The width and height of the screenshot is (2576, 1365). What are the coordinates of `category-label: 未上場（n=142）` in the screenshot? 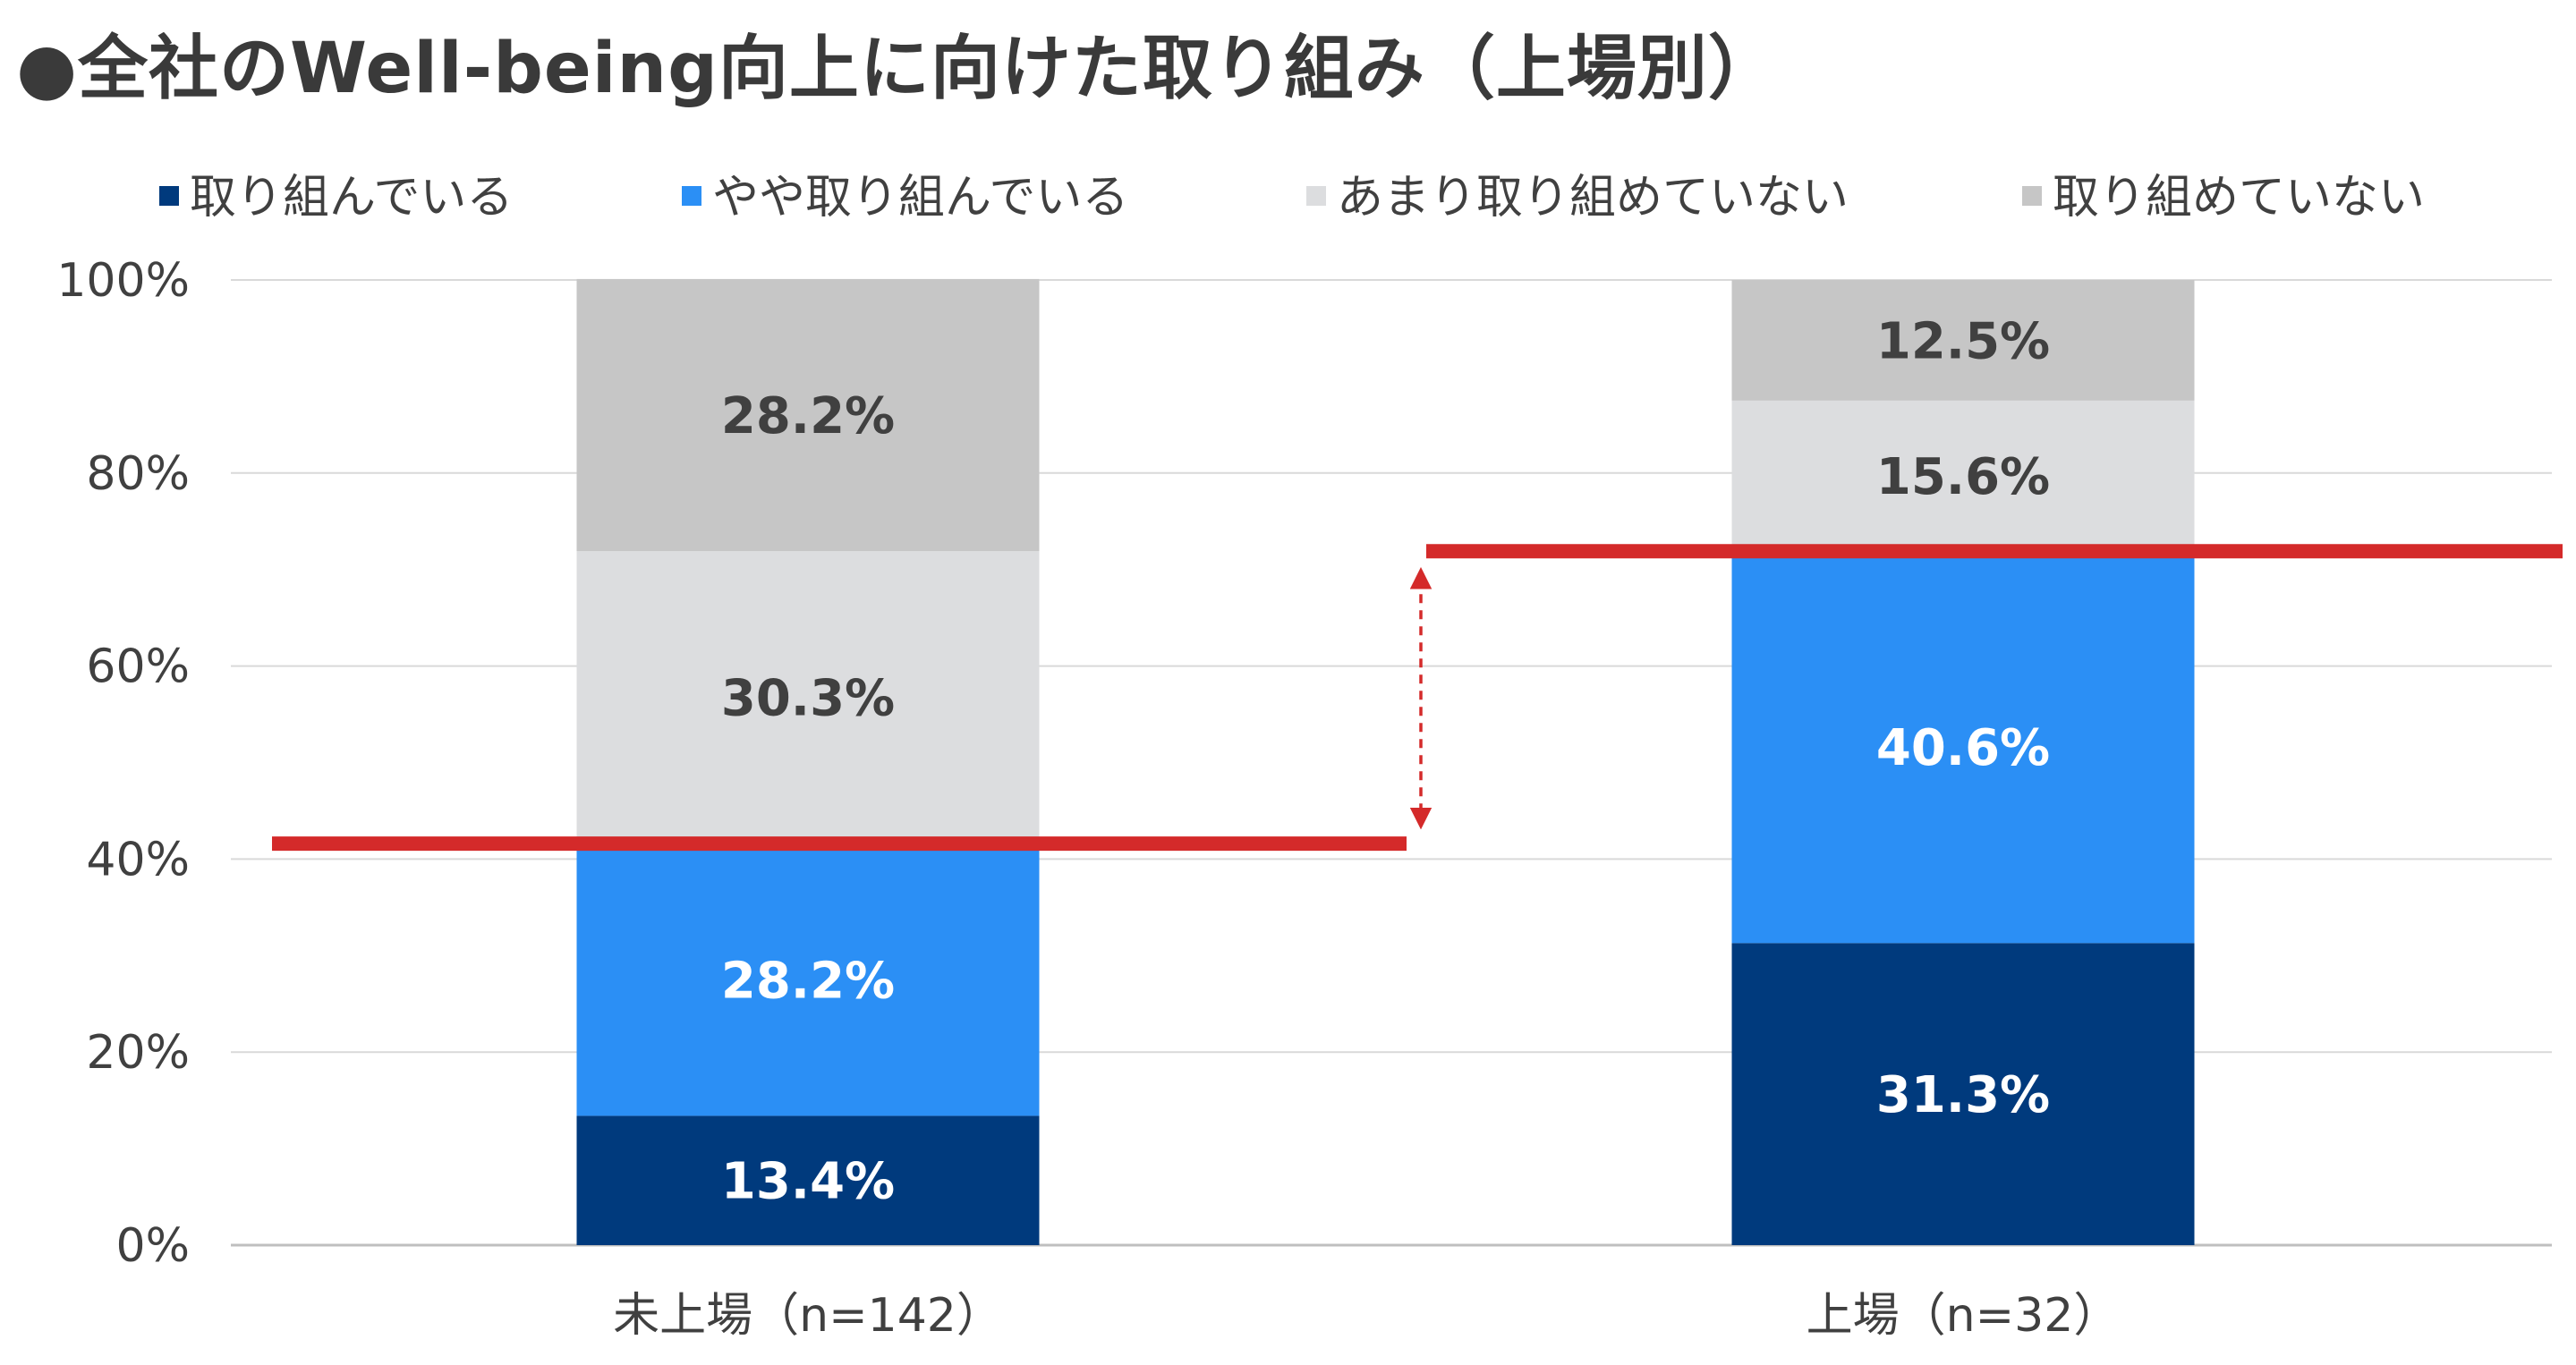 It's located at (808, 1316).